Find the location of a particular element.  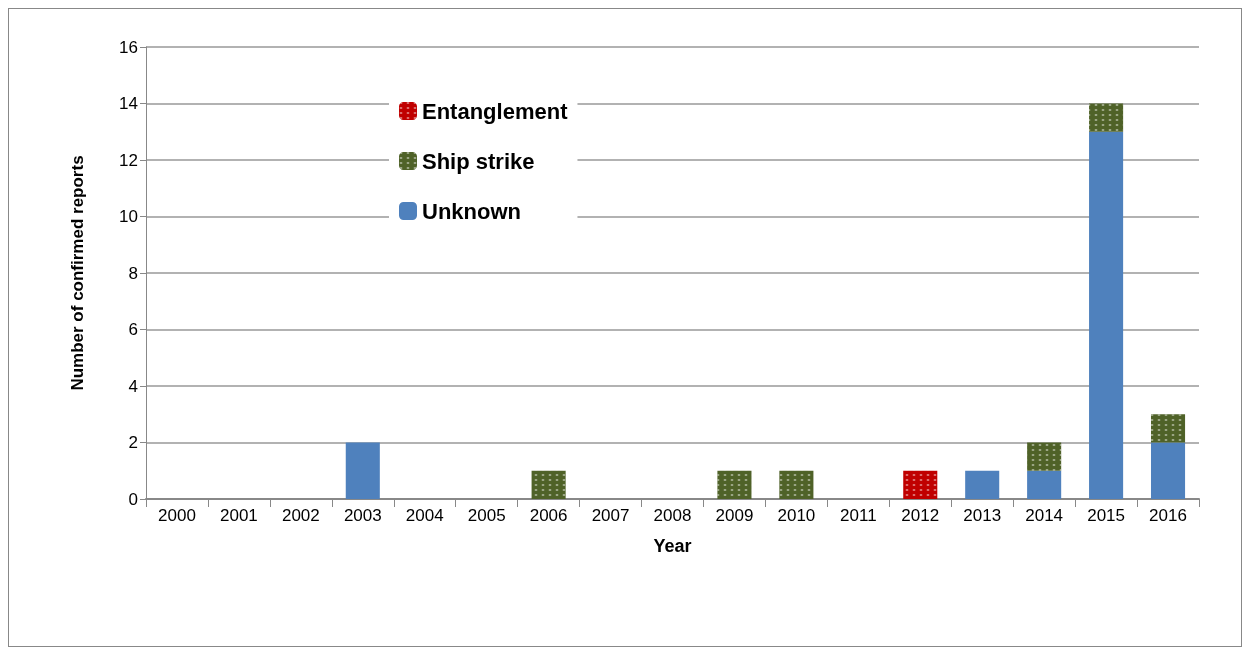

x-tick-label: 2015 is located at coordinates (1106, 515).